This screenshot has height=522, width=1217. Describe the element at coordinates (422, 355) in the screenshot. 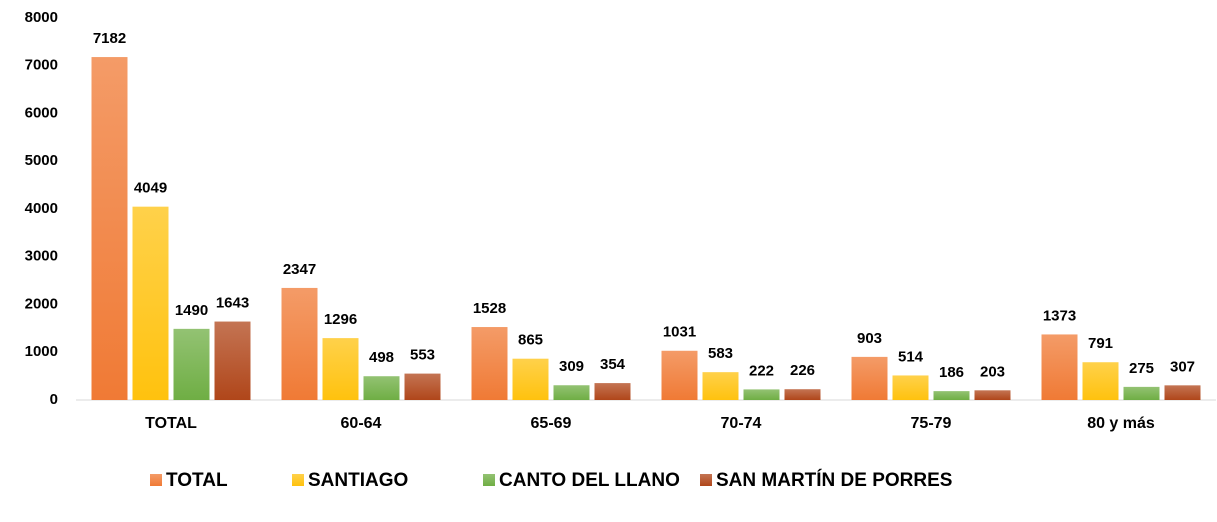

I see `value-label: 553` at that location.